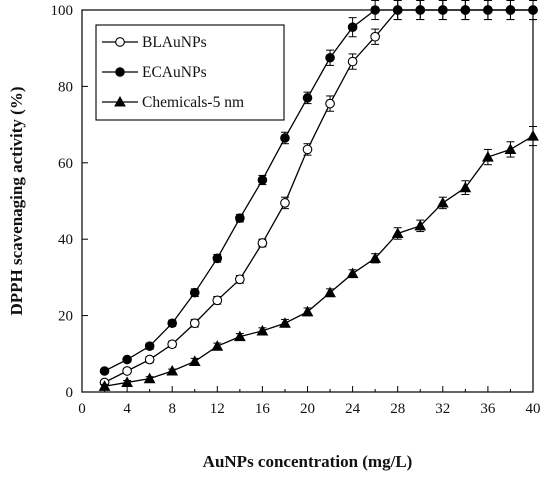 The height and width of the screenshot is (477, 550). I want to click on y-tick-label: 80, so click(65, 87).